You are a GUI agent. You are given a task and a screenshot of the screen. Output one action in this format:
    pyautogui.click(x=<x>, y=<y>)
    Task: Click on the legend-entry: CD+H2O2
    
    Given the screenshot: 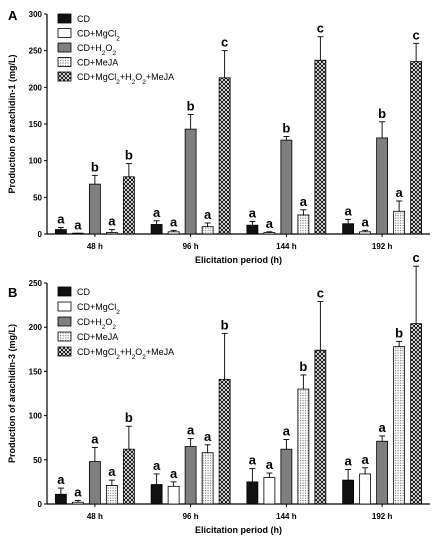 What is the action you would take?
    pyautogui.click(x=86, y=49)
    